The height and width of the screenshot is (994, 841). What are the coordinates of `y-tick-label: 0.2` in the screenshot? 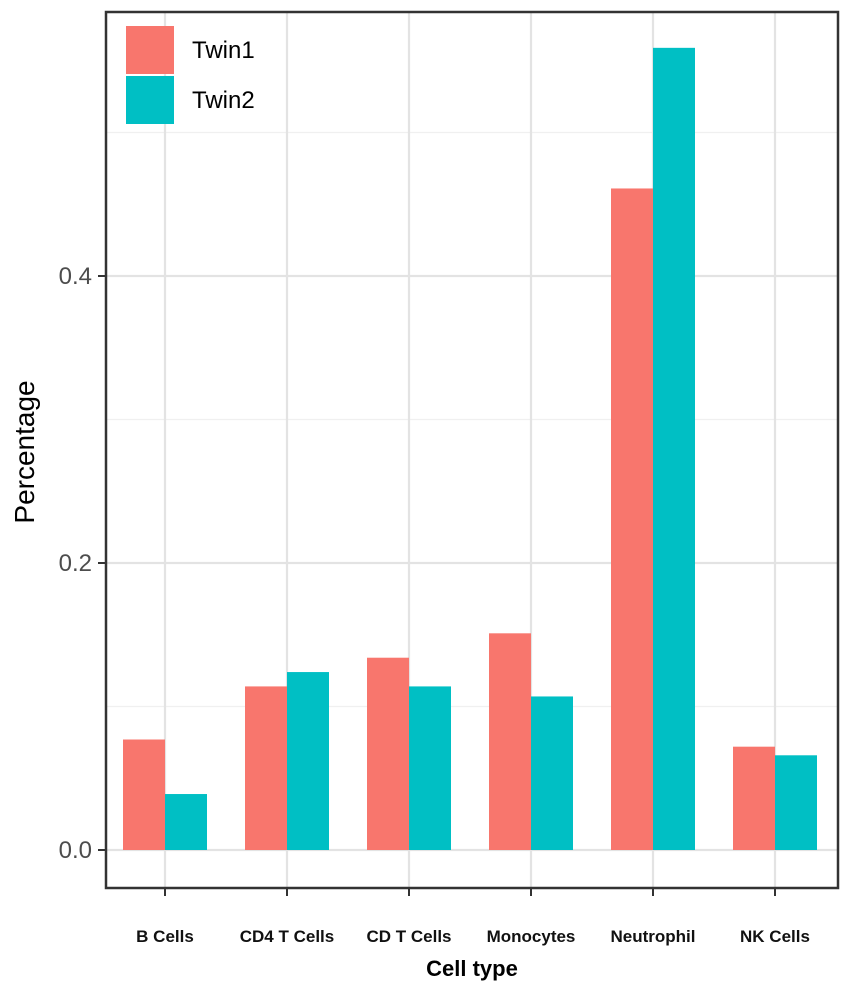 It's located at (75, 563).